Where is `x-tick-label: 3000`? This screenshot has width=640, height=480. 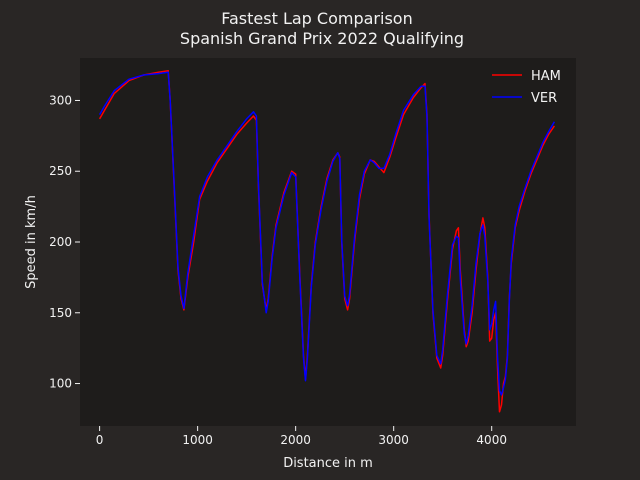
x-tick-label: 3000 is located at coordinates (393, 440).